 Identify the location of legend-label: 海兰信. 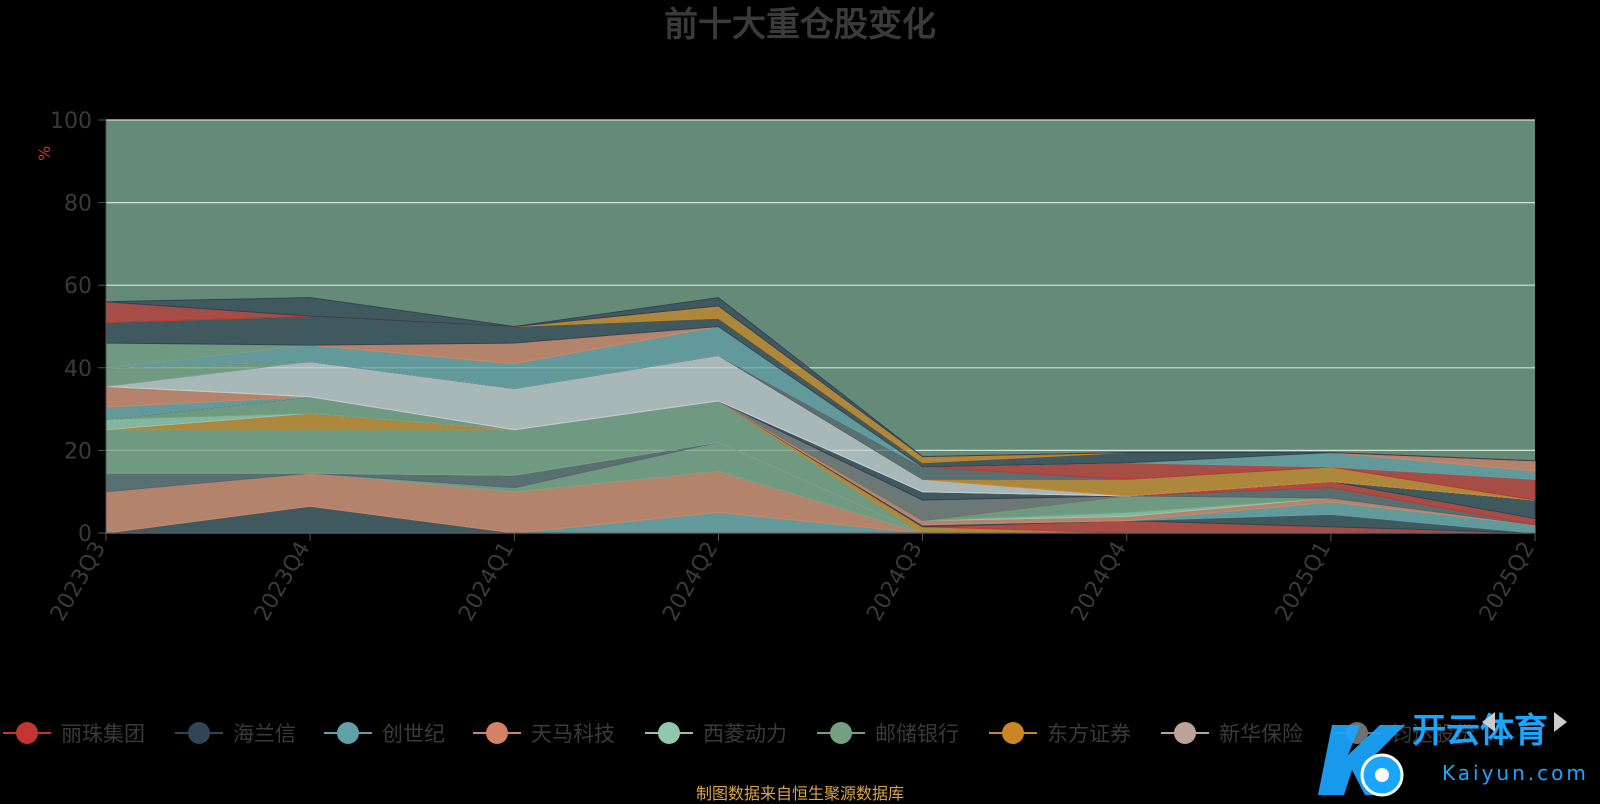
(264, 734).